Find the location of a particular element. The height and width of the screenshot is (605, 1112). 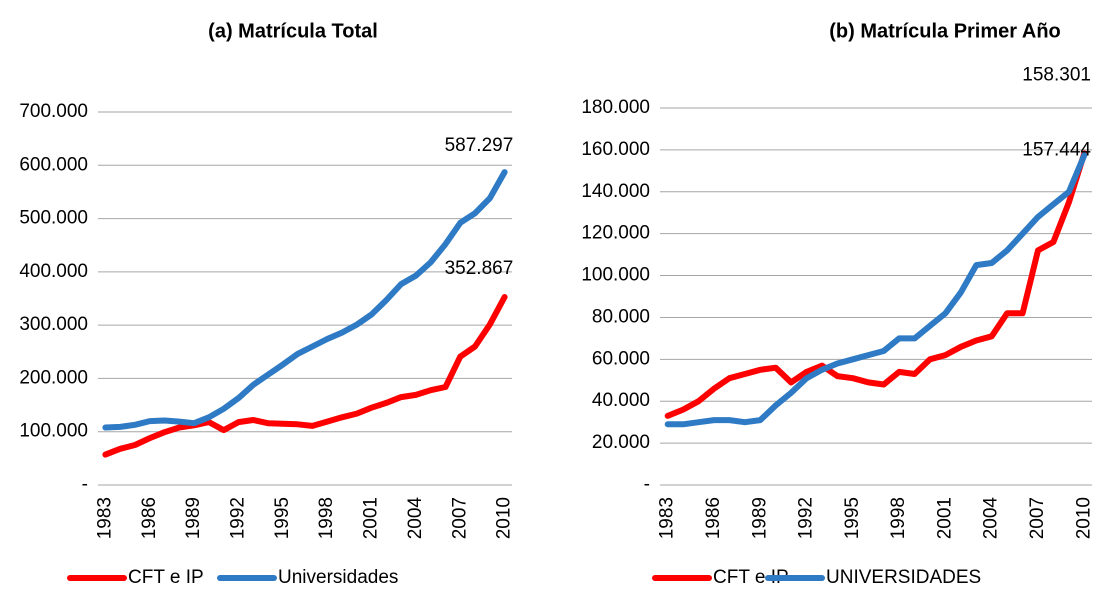

series-line is located at coordinates (305, 376).